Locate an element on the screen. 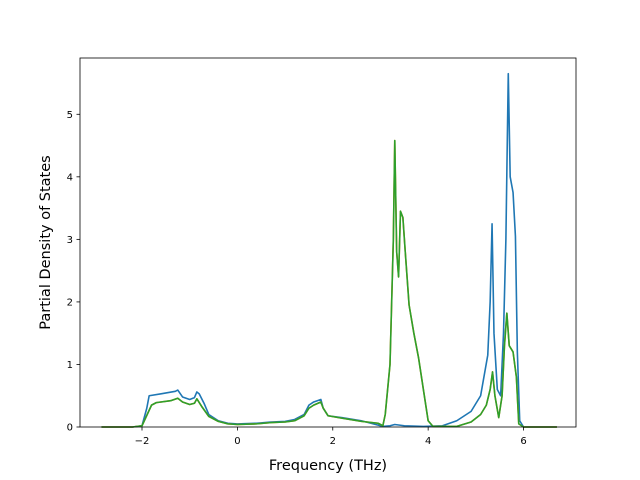  x-tick-label: −2 is located at coordinates (142, 441).